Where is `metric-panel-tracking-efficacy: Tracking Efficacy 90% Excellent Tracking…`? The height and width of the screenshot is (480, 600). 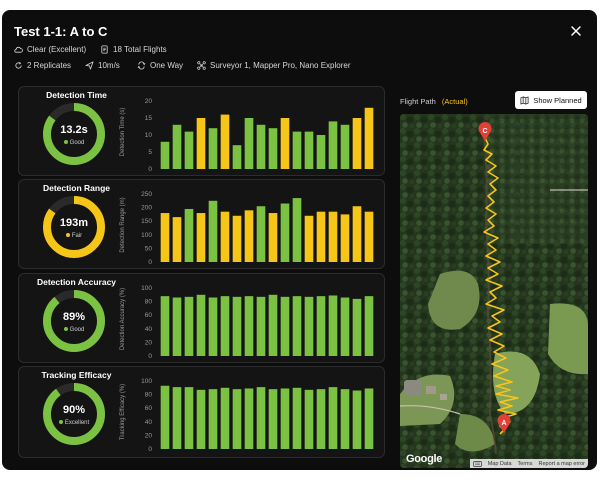
metric-panel-tracking-efficacy: Tracking Efficacy 90% Excellent Tracking… is located at coordinates (201, 412).